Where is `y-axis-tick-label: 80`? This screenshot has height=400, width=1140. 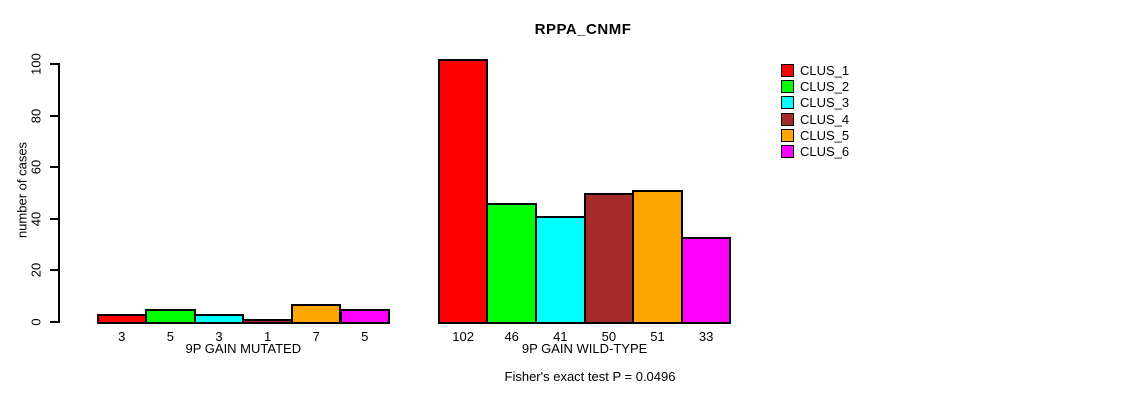
y-axis-tick-label: 80 is located at coordinates (36, 115).